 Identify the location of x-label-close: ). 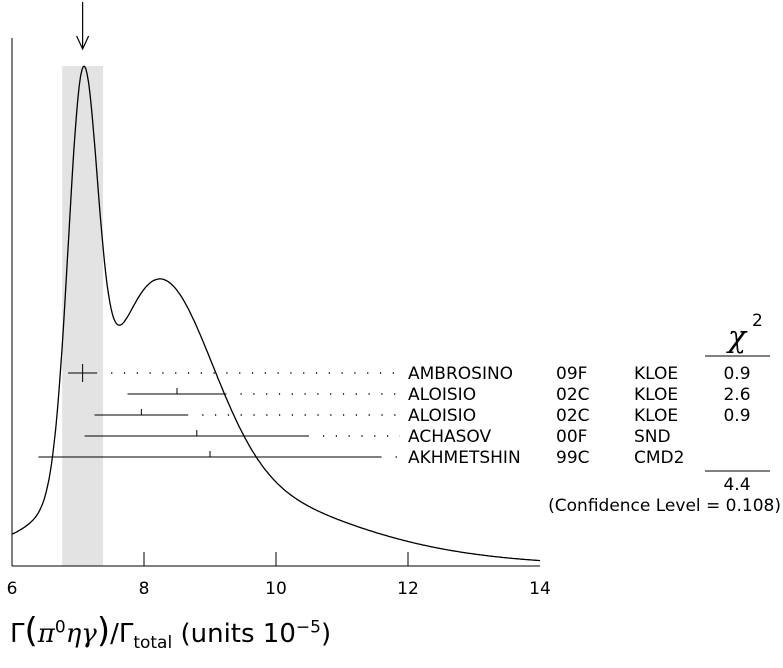
(326, 634).